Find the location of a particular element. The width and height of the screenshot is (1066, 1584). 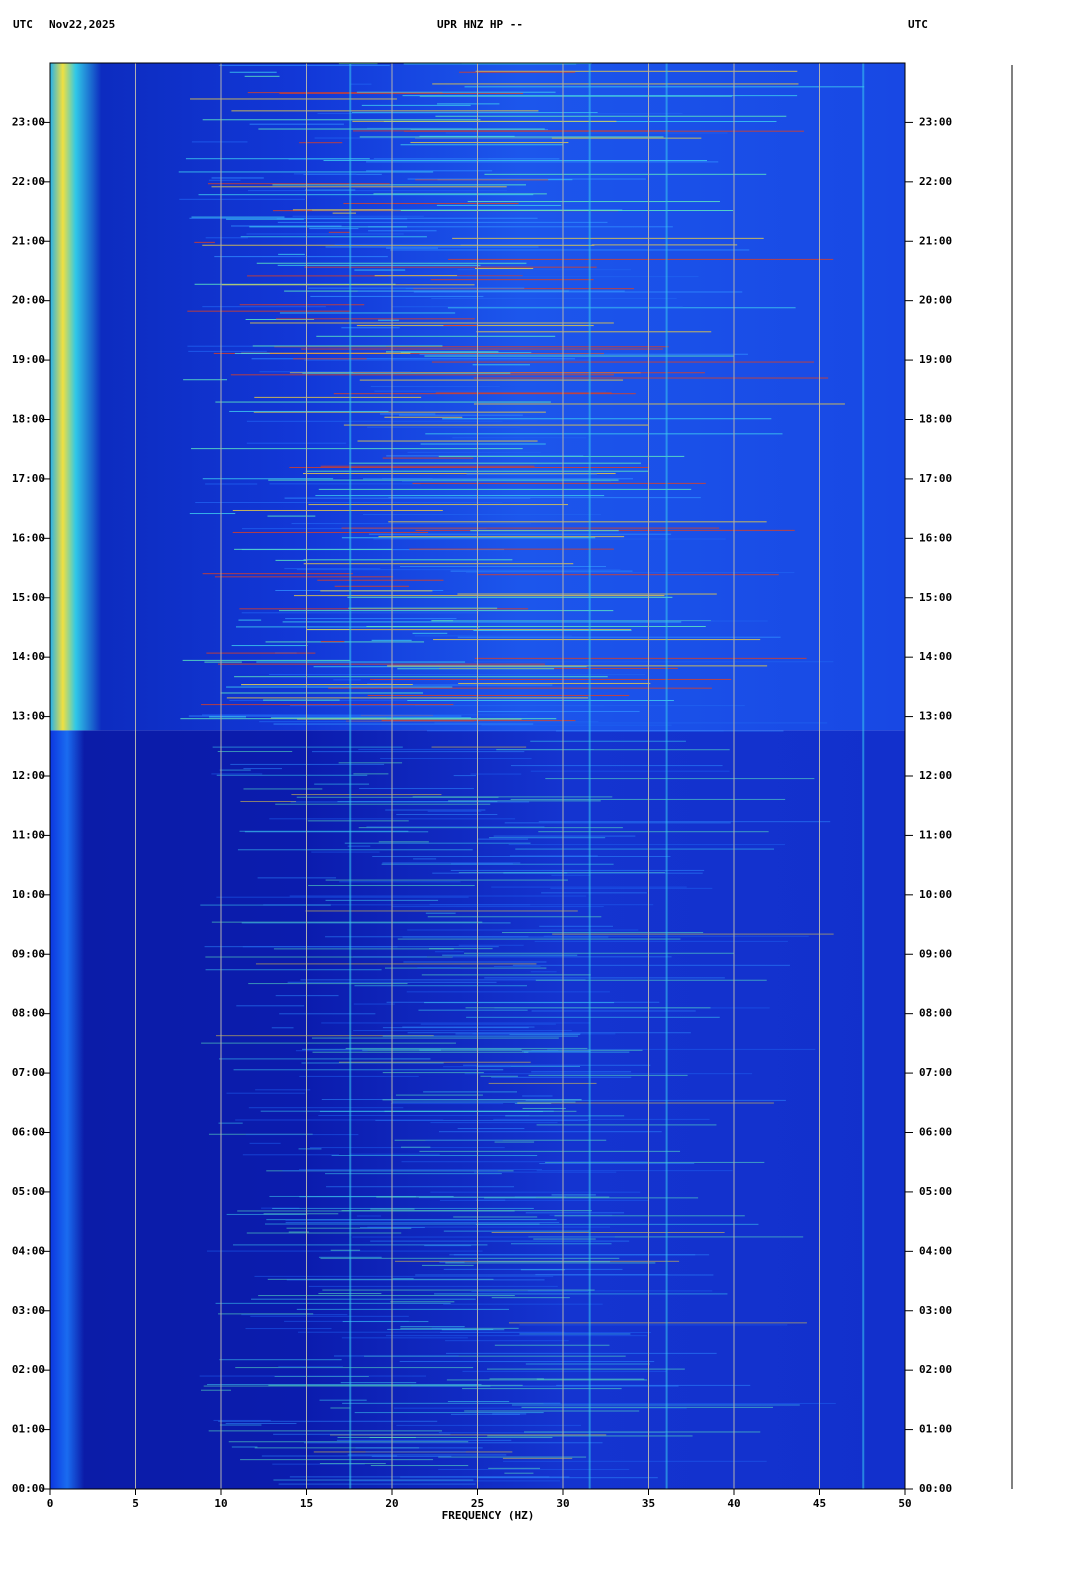

y-tick-label: 19:00 is located at coordinates (28, 359).